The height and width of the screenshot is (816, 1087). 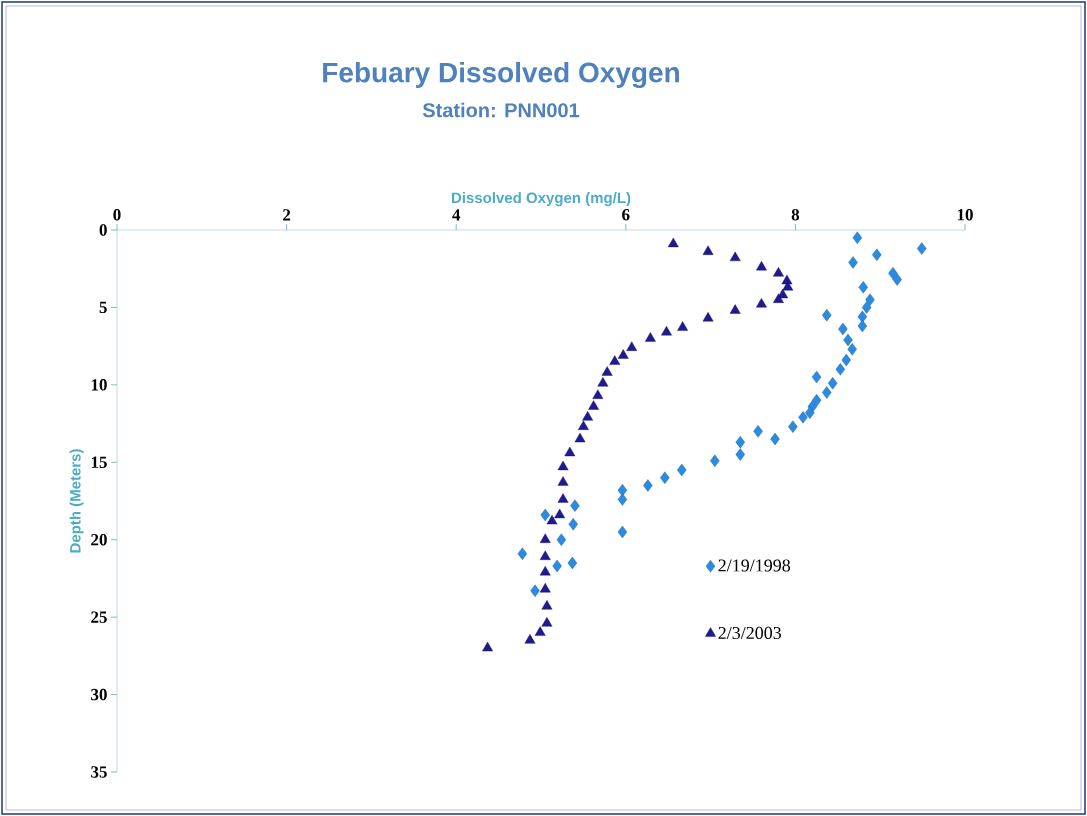 What do you see at coordinates (117, 214) in the screenshot?
I see `x-tick-label: 0` at bounding box center [117, 214].